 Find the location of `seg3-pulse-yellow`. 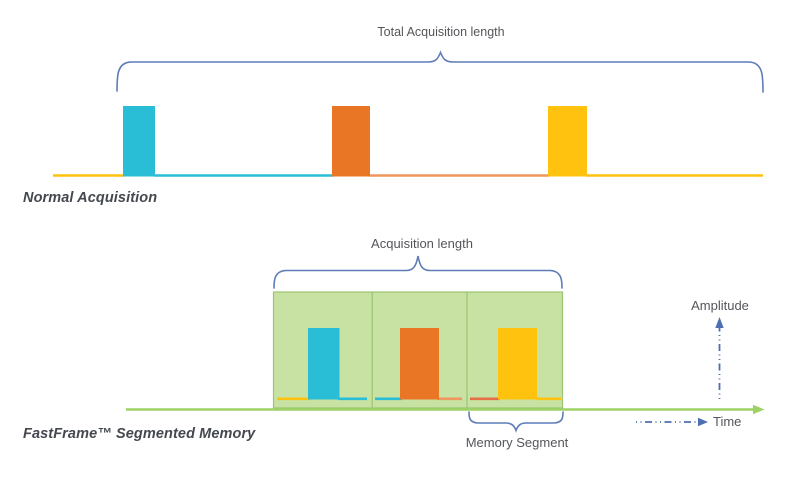

seg3-pulse-yellow is located at coordinates (517, 364).